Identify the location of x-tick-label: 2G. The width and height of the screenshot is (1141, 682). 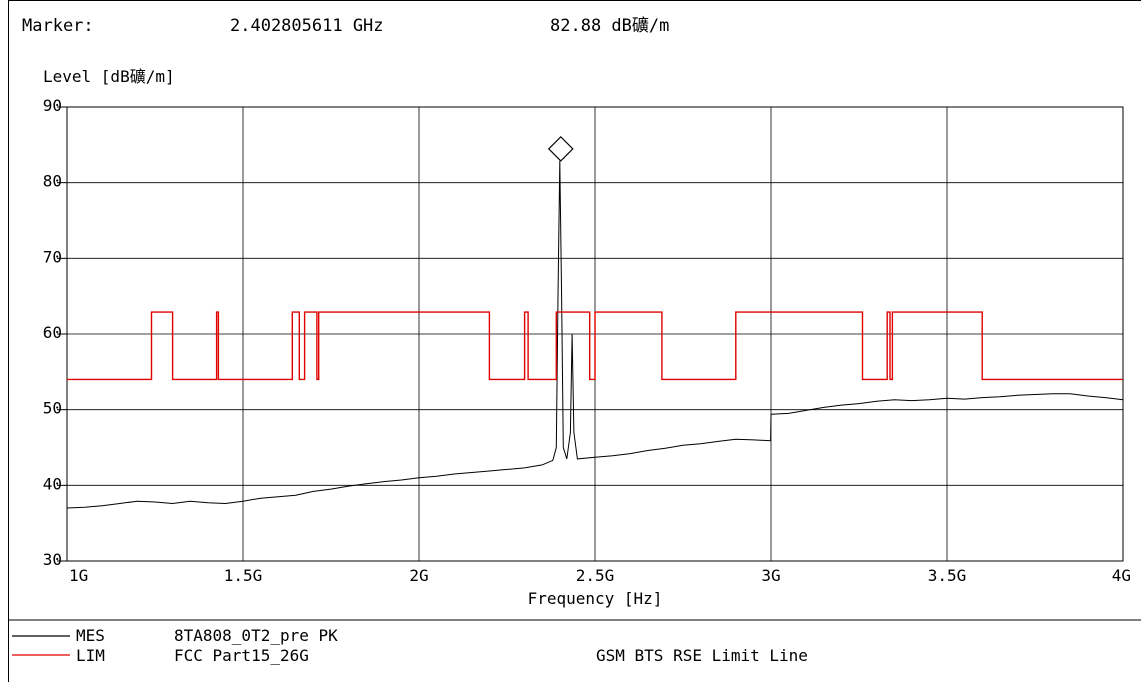
(418, 575).